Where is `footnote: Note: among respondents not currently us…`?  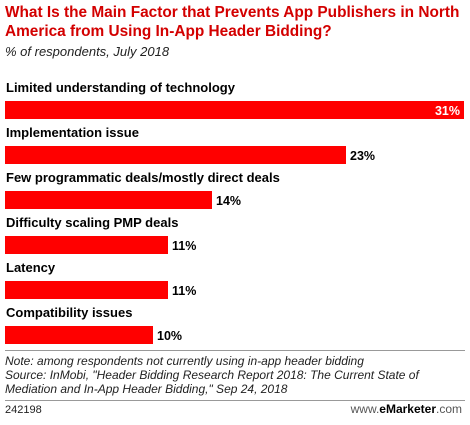 footnote: Note: among respondents not currently us… is located at coordinates (235, 375).